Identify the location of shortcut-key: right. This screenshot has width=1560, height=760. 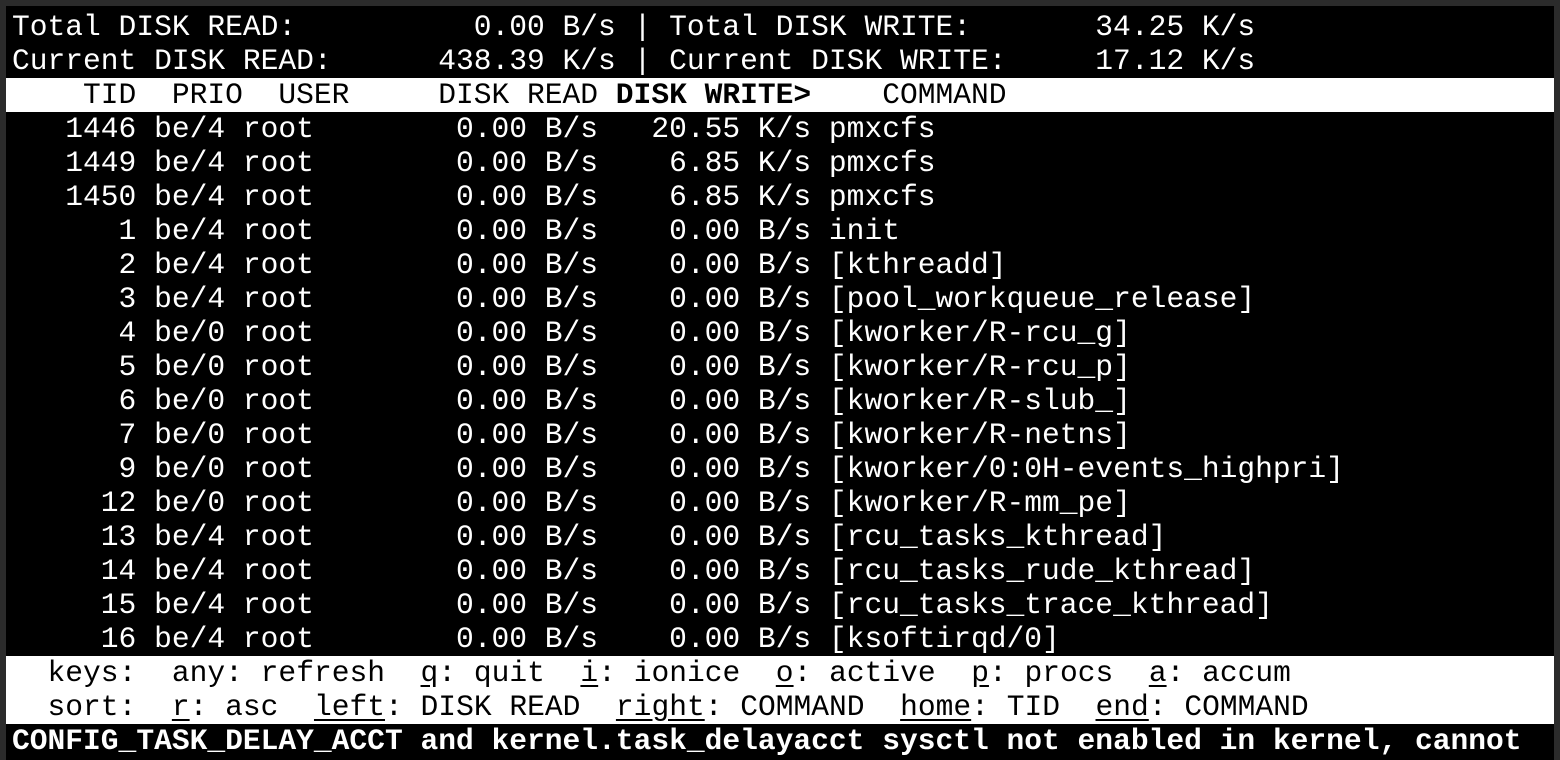
(660, 707).